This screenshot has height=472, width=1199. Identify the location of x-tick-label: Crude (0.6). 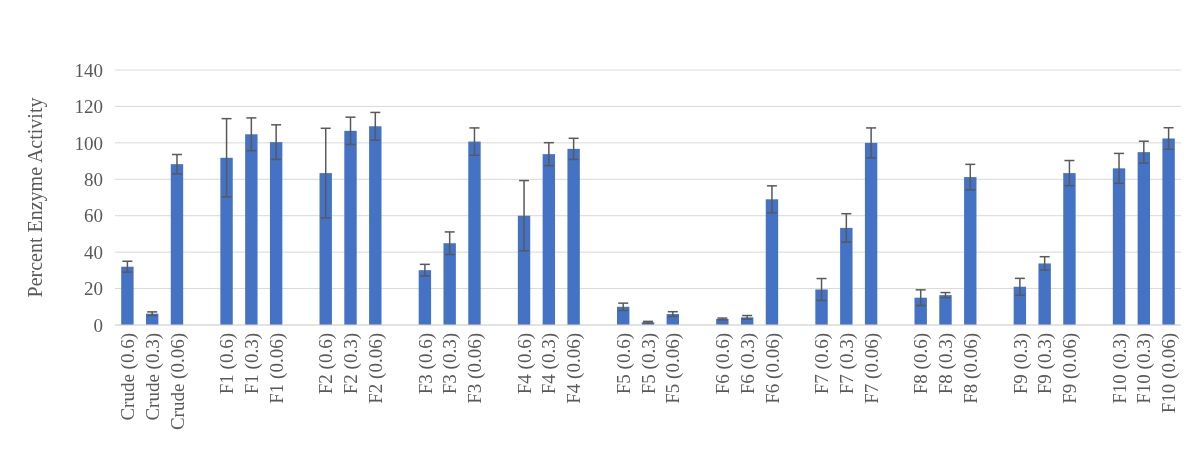
(128, 377).